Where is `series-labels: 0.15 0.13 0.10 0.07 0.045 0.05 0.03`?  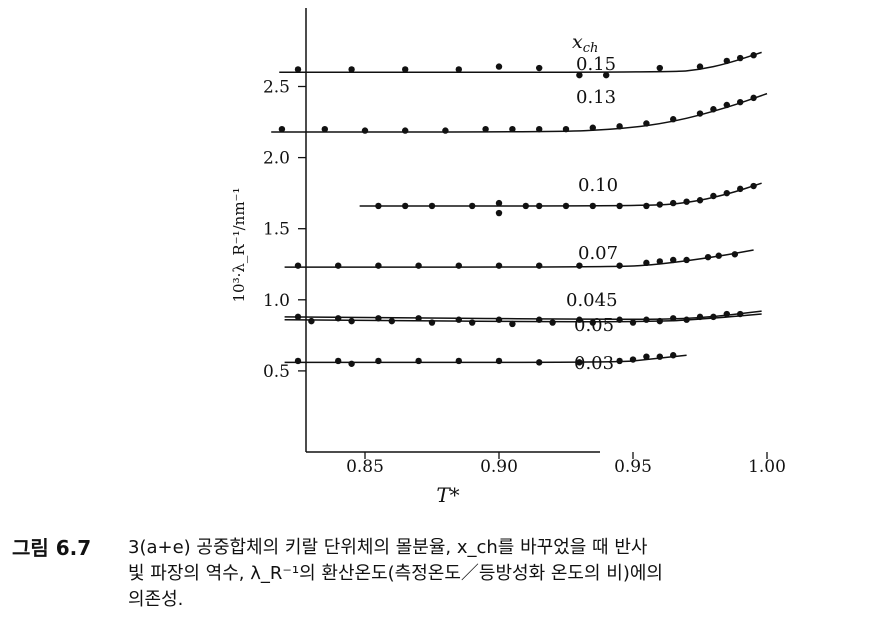
series-labels: 0.15 0.13 0.10 0.07 0.045 0.05 0.03 is located at coordinates (592, 214).